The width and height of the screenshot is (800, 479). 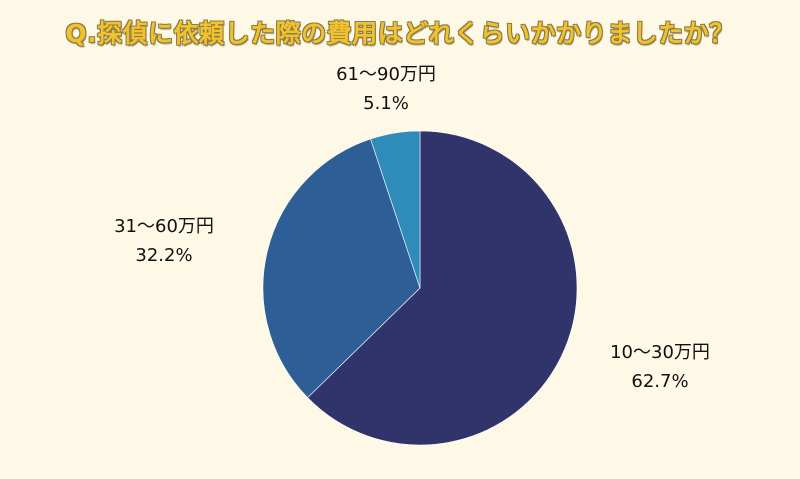 What do you see at coordinates (386, 103) in the screenshot?
I see `slice-percent: 5.1%` at bounding box center [386, 103].